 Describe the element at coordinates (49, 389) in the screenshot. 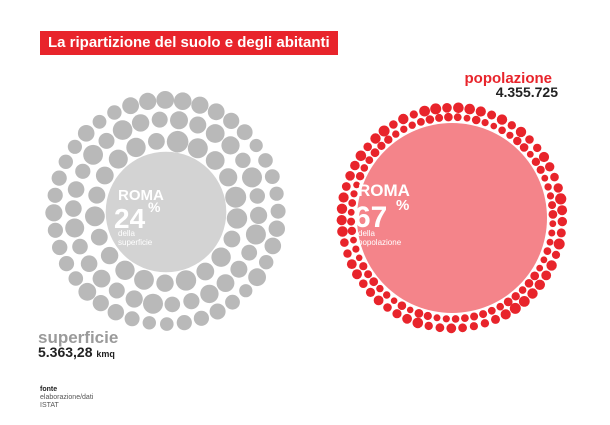

I see `source-title: fonte` at that location.